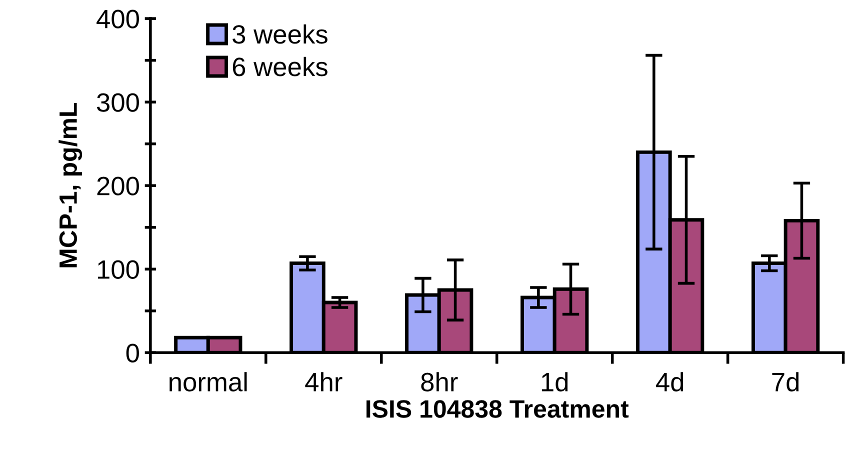 The image size is (845, 464). Describe the element at coordinates (785, 382) in the screenshot. I see `x-tick-label: 7d` at that location.